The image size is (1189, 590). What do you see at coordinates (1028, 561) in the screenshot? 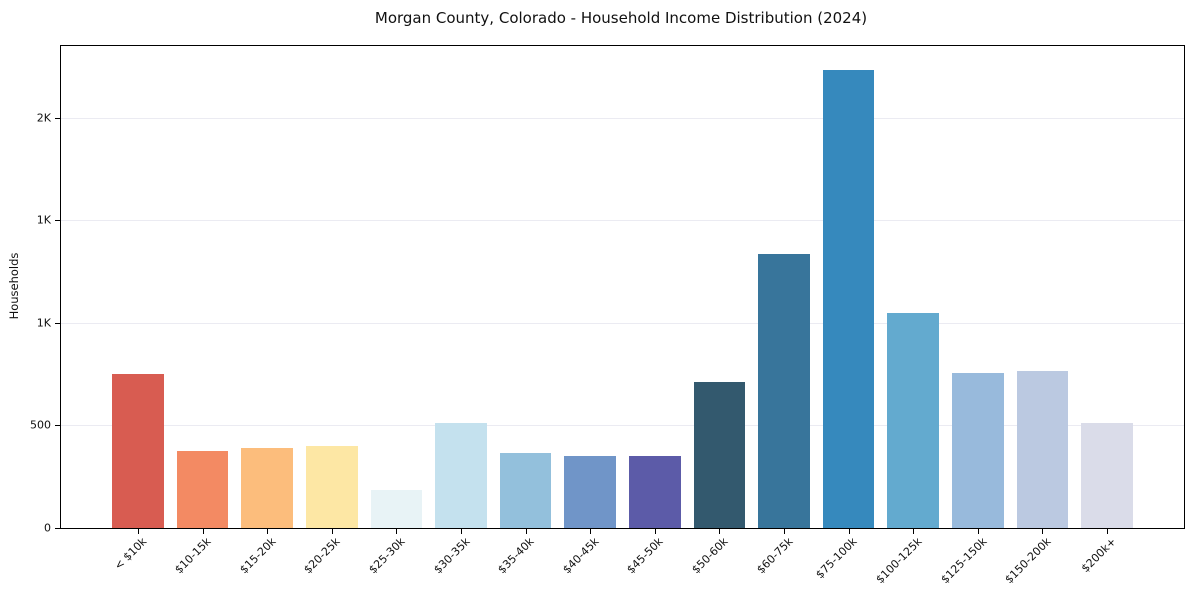
I see `x-tick-label-text: $150-200k` at bounding box center [1028, 561].